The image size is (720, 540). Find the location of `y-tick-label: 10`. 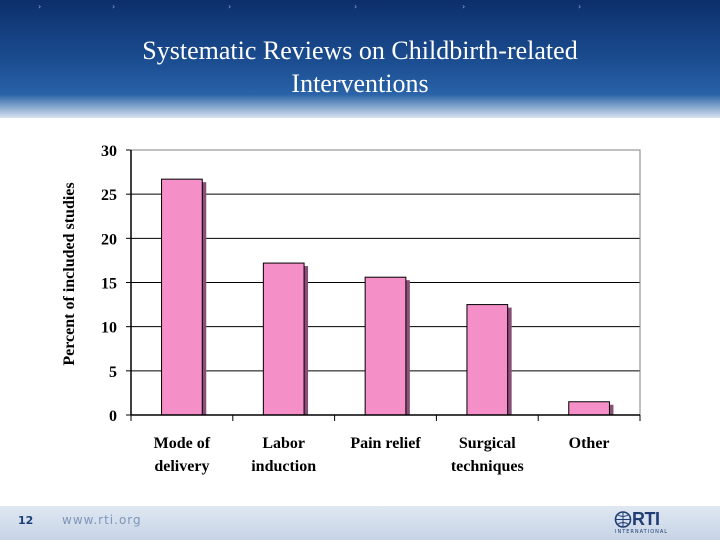

y-tick-label: 10 is located at coordinates (109, 328).